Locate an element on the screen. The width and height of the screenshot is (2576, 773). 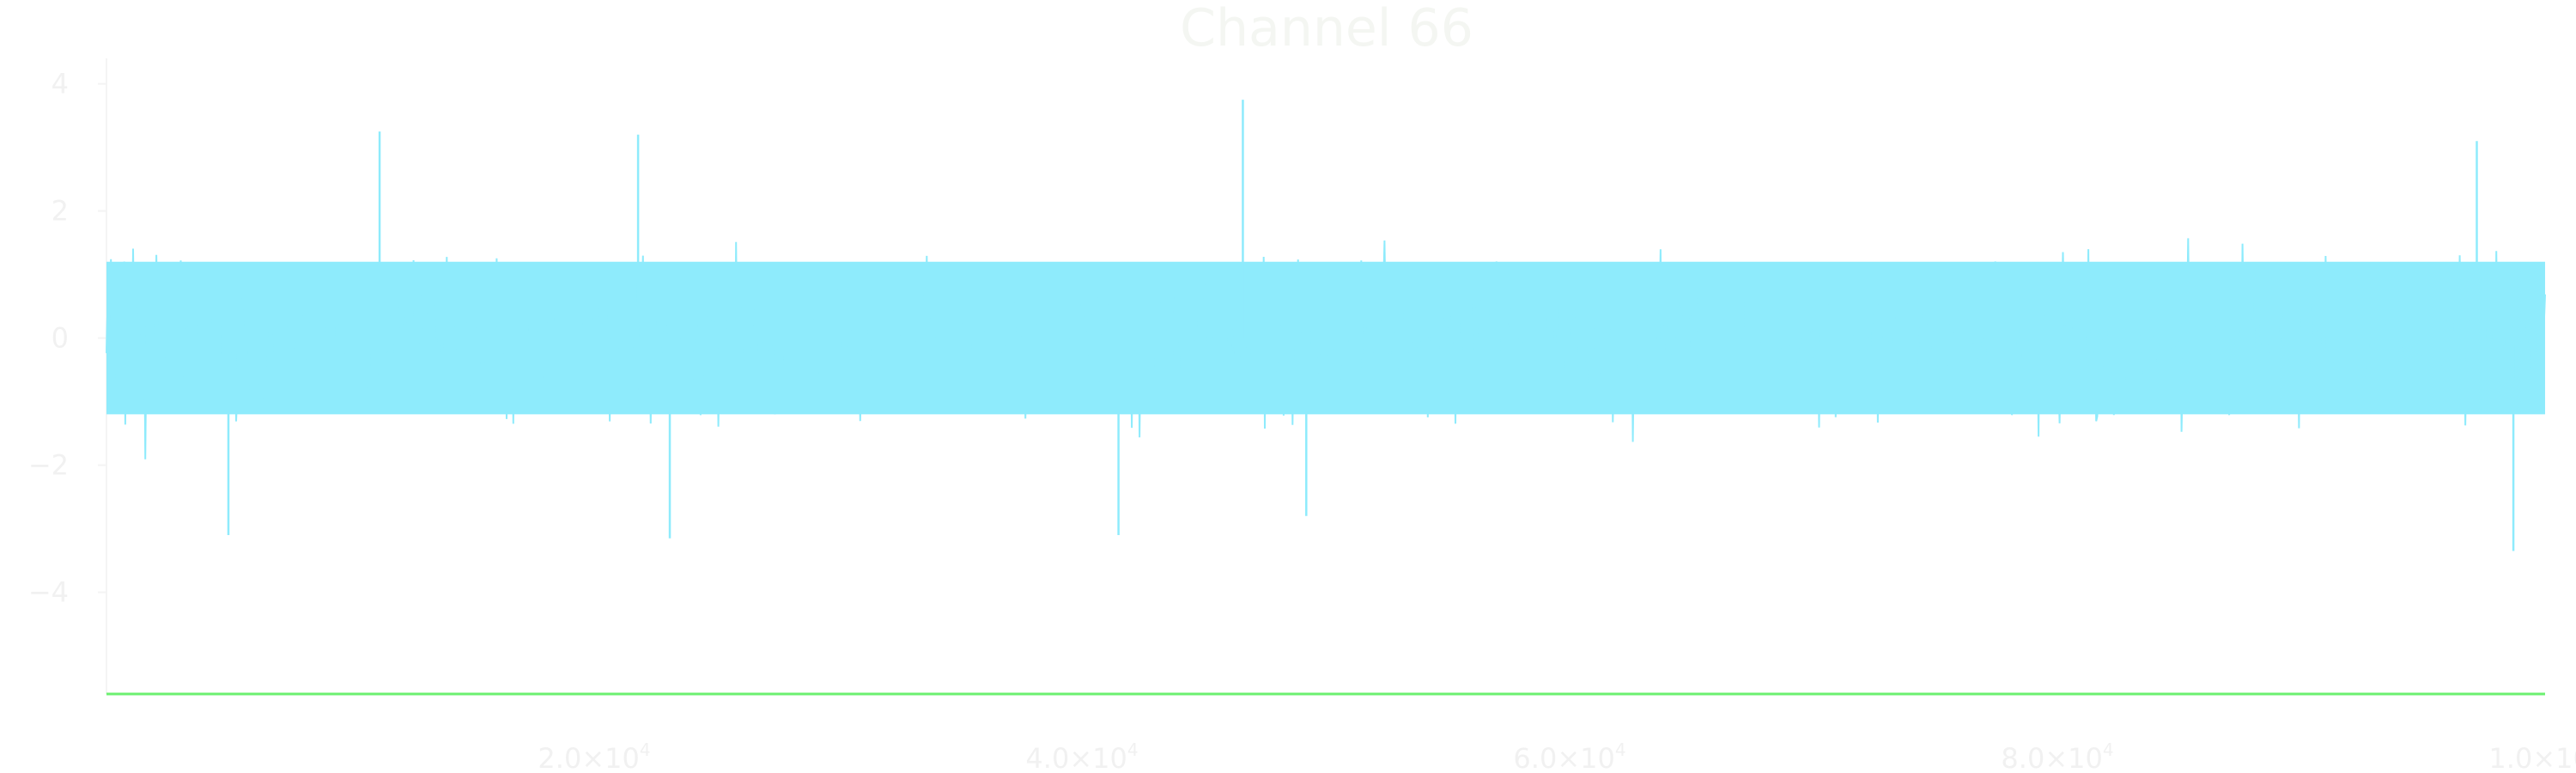
y-tick-label: −4 is located at coordinates (48, 592).